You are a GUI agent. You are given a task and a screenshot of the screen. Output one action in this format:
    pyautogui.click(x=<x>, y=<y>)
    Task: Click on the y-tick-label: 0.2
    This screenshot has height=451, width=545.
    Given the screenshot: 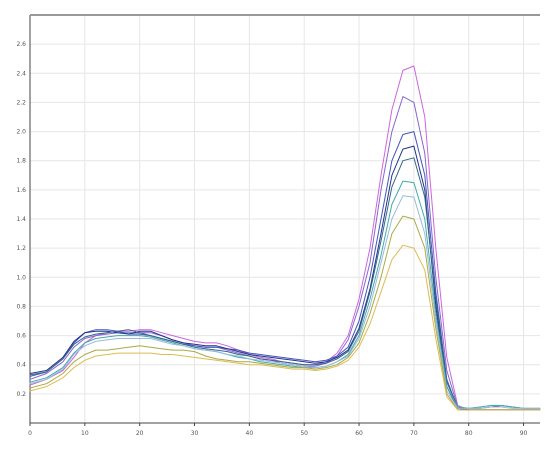 What is the action you would take?
    pyautogui.click(x=21, y=394)
    